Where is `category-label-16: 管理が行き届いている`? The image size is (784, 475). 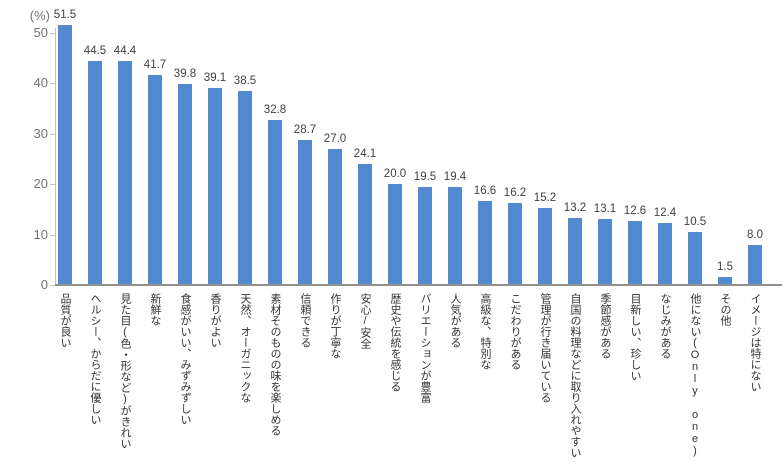 category-label-16: 管理が行き届いている is located at coordinates (545, 348).